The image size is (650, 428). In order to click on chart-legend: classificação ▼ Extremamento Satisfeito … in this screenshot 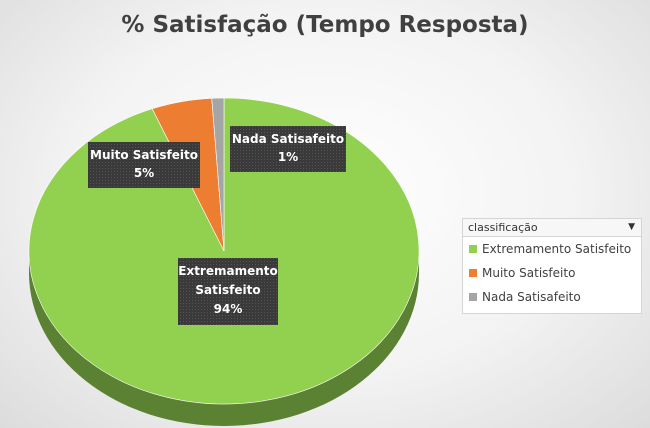, I will do `click(552, 266)`.